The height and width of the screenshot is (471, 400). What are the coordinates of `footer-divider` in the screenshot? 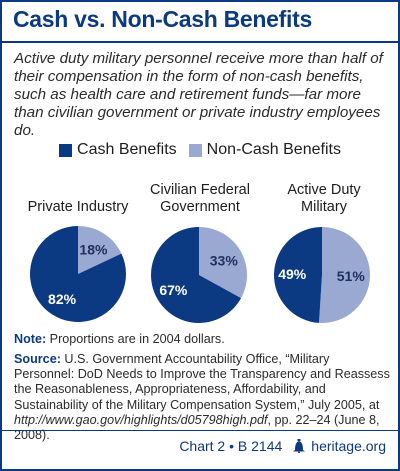 It's located at (200, 430).